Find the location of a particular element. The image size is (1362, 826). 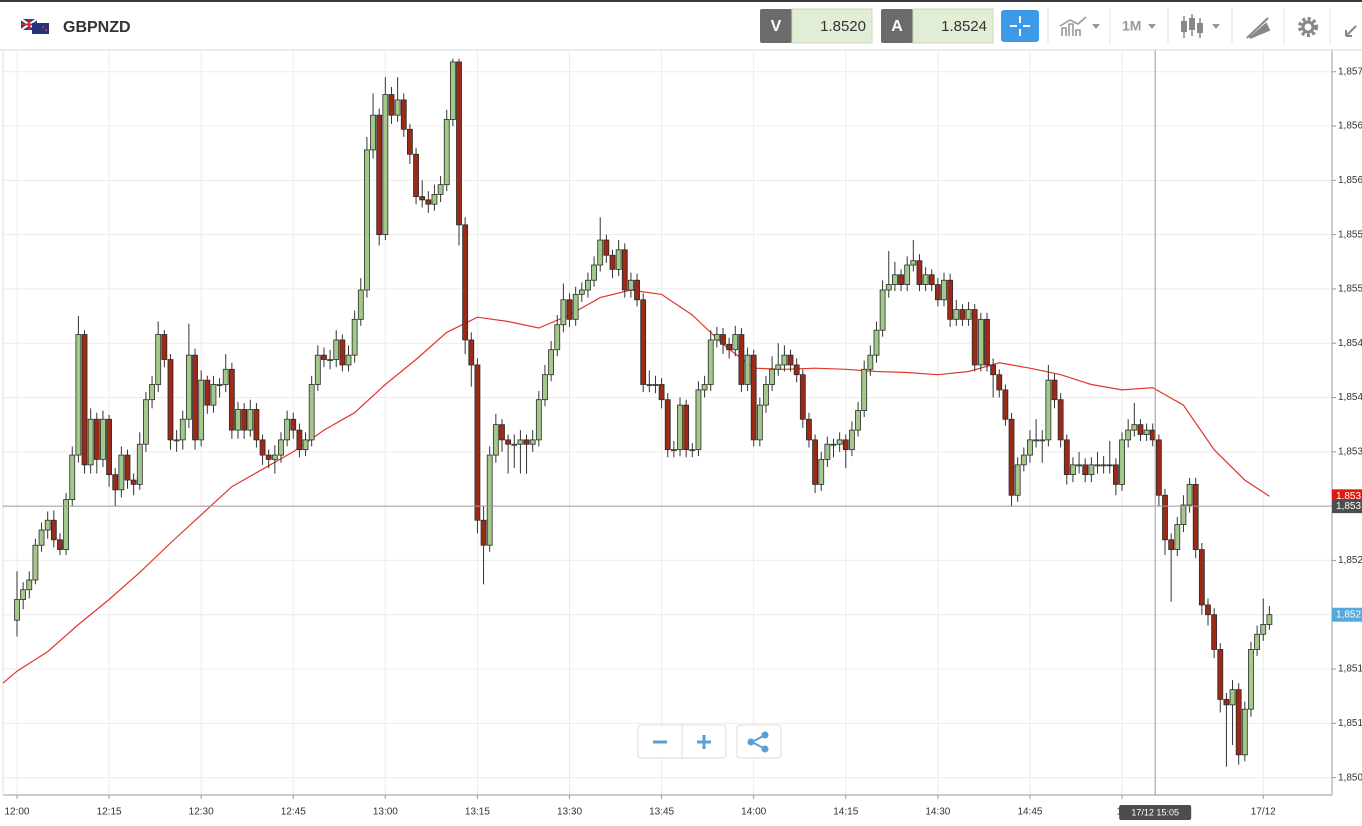

price-tag is located at coordinates (1347, 614).